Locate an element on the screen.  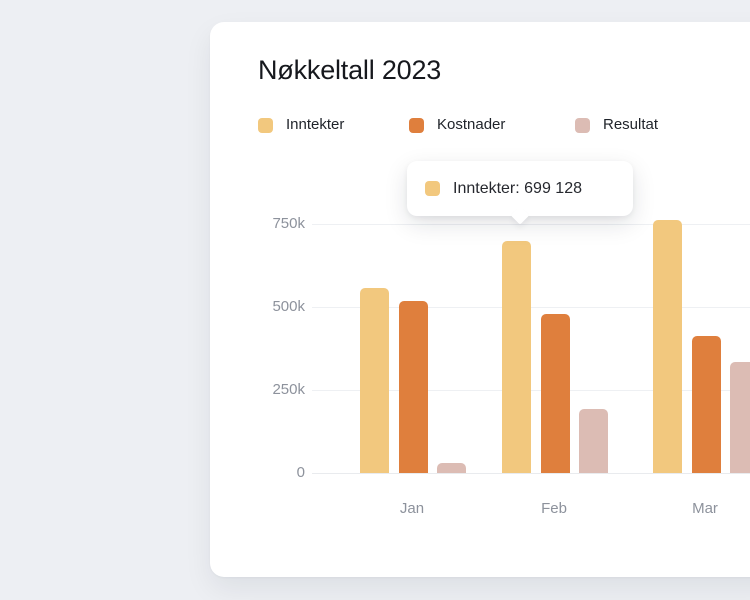
bar-resultat-feb is located at coordinates (593, 441).